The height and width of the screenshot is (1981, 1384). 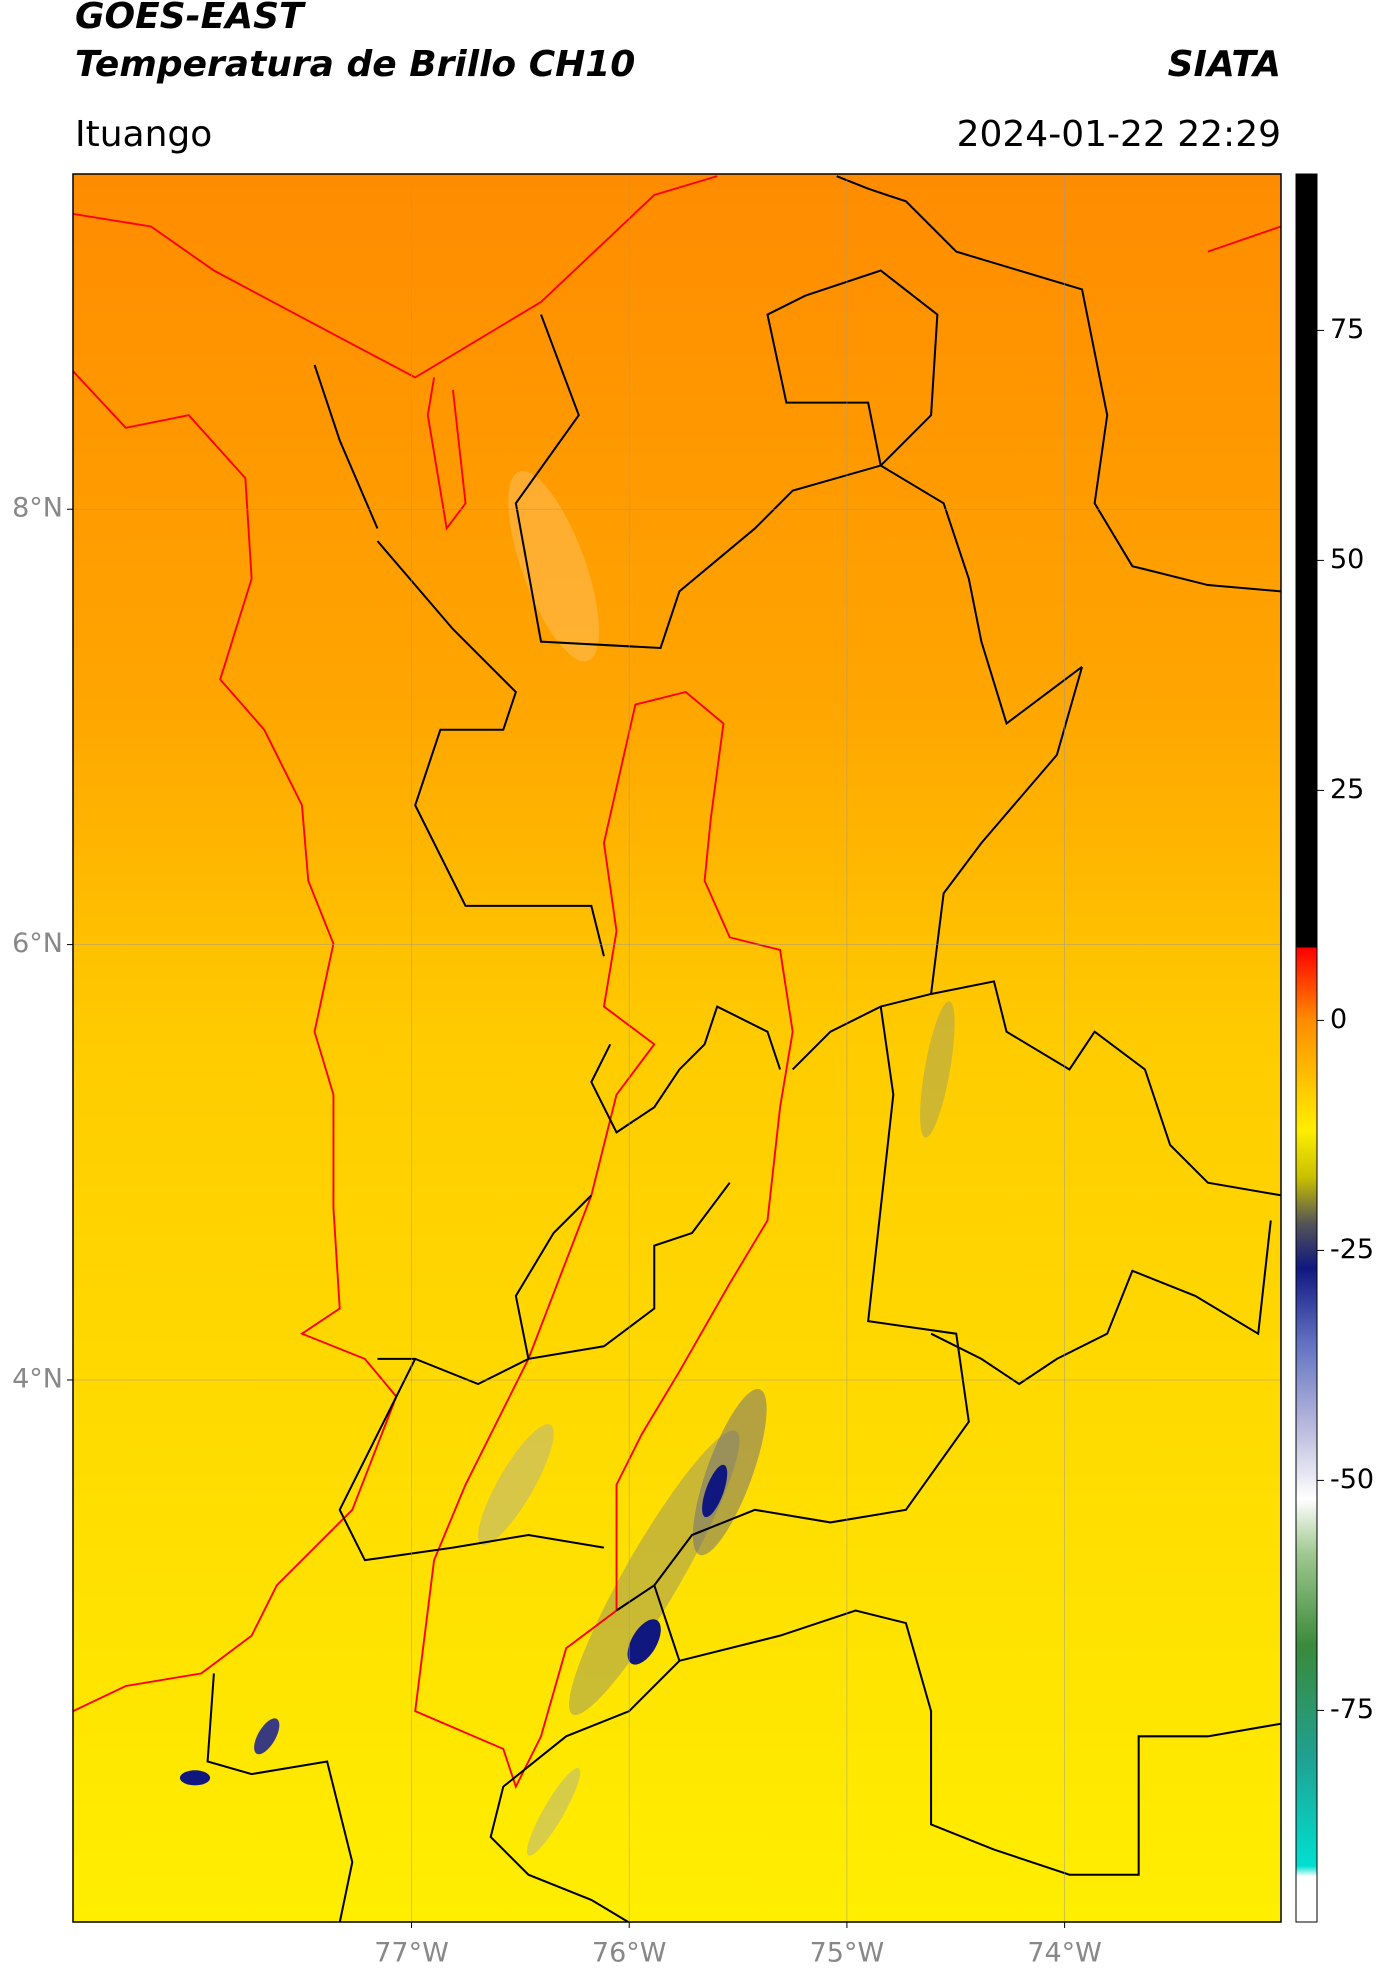 I want to click on title: GOES-EAST, so click(x=190, y=18).